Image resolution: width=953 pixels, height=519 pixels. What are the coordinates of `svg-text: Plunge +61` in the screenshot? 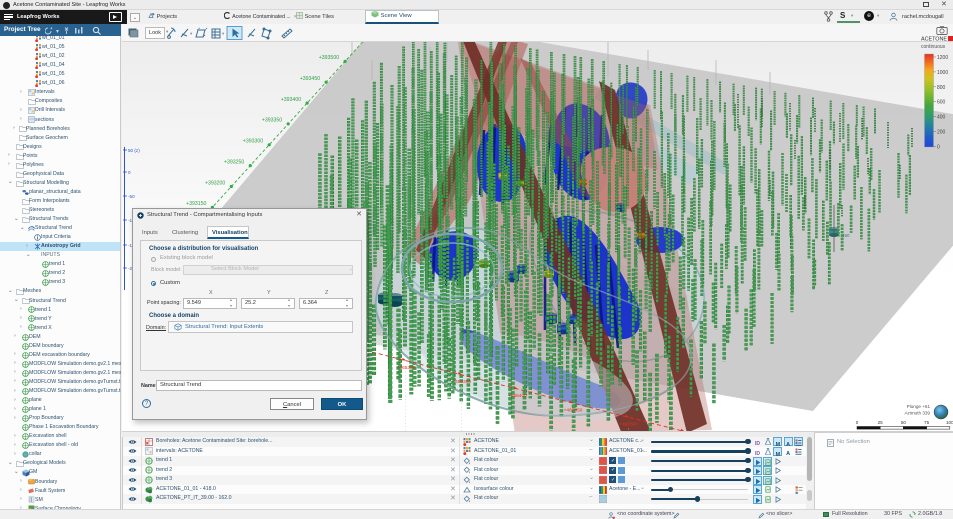 It's located at (919, 406).